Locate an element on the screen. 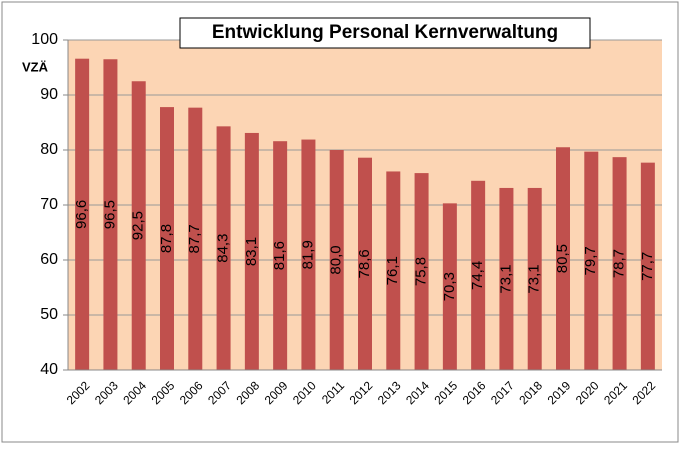 The width and height of the screenshot is (682, 451). data-label: 96,5 is located at coordinates (109, 214).